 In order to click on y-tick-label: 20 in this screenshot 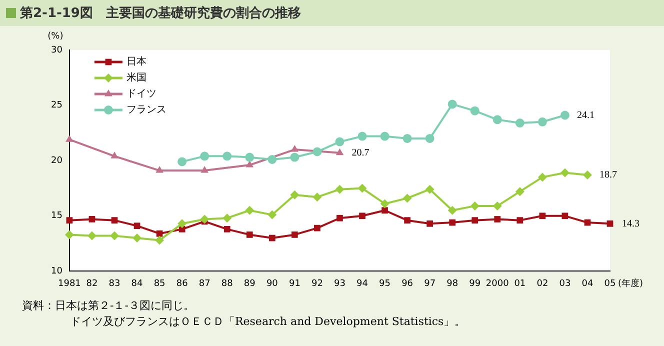, I will do `click(57, 161)`.